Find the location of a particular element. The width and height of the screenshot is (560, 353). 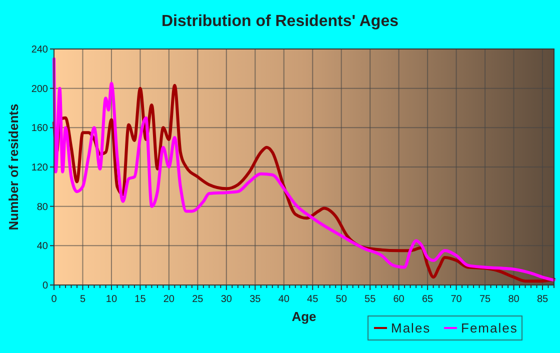

x-tick-label: 15 is located at coordinates (140, 299).